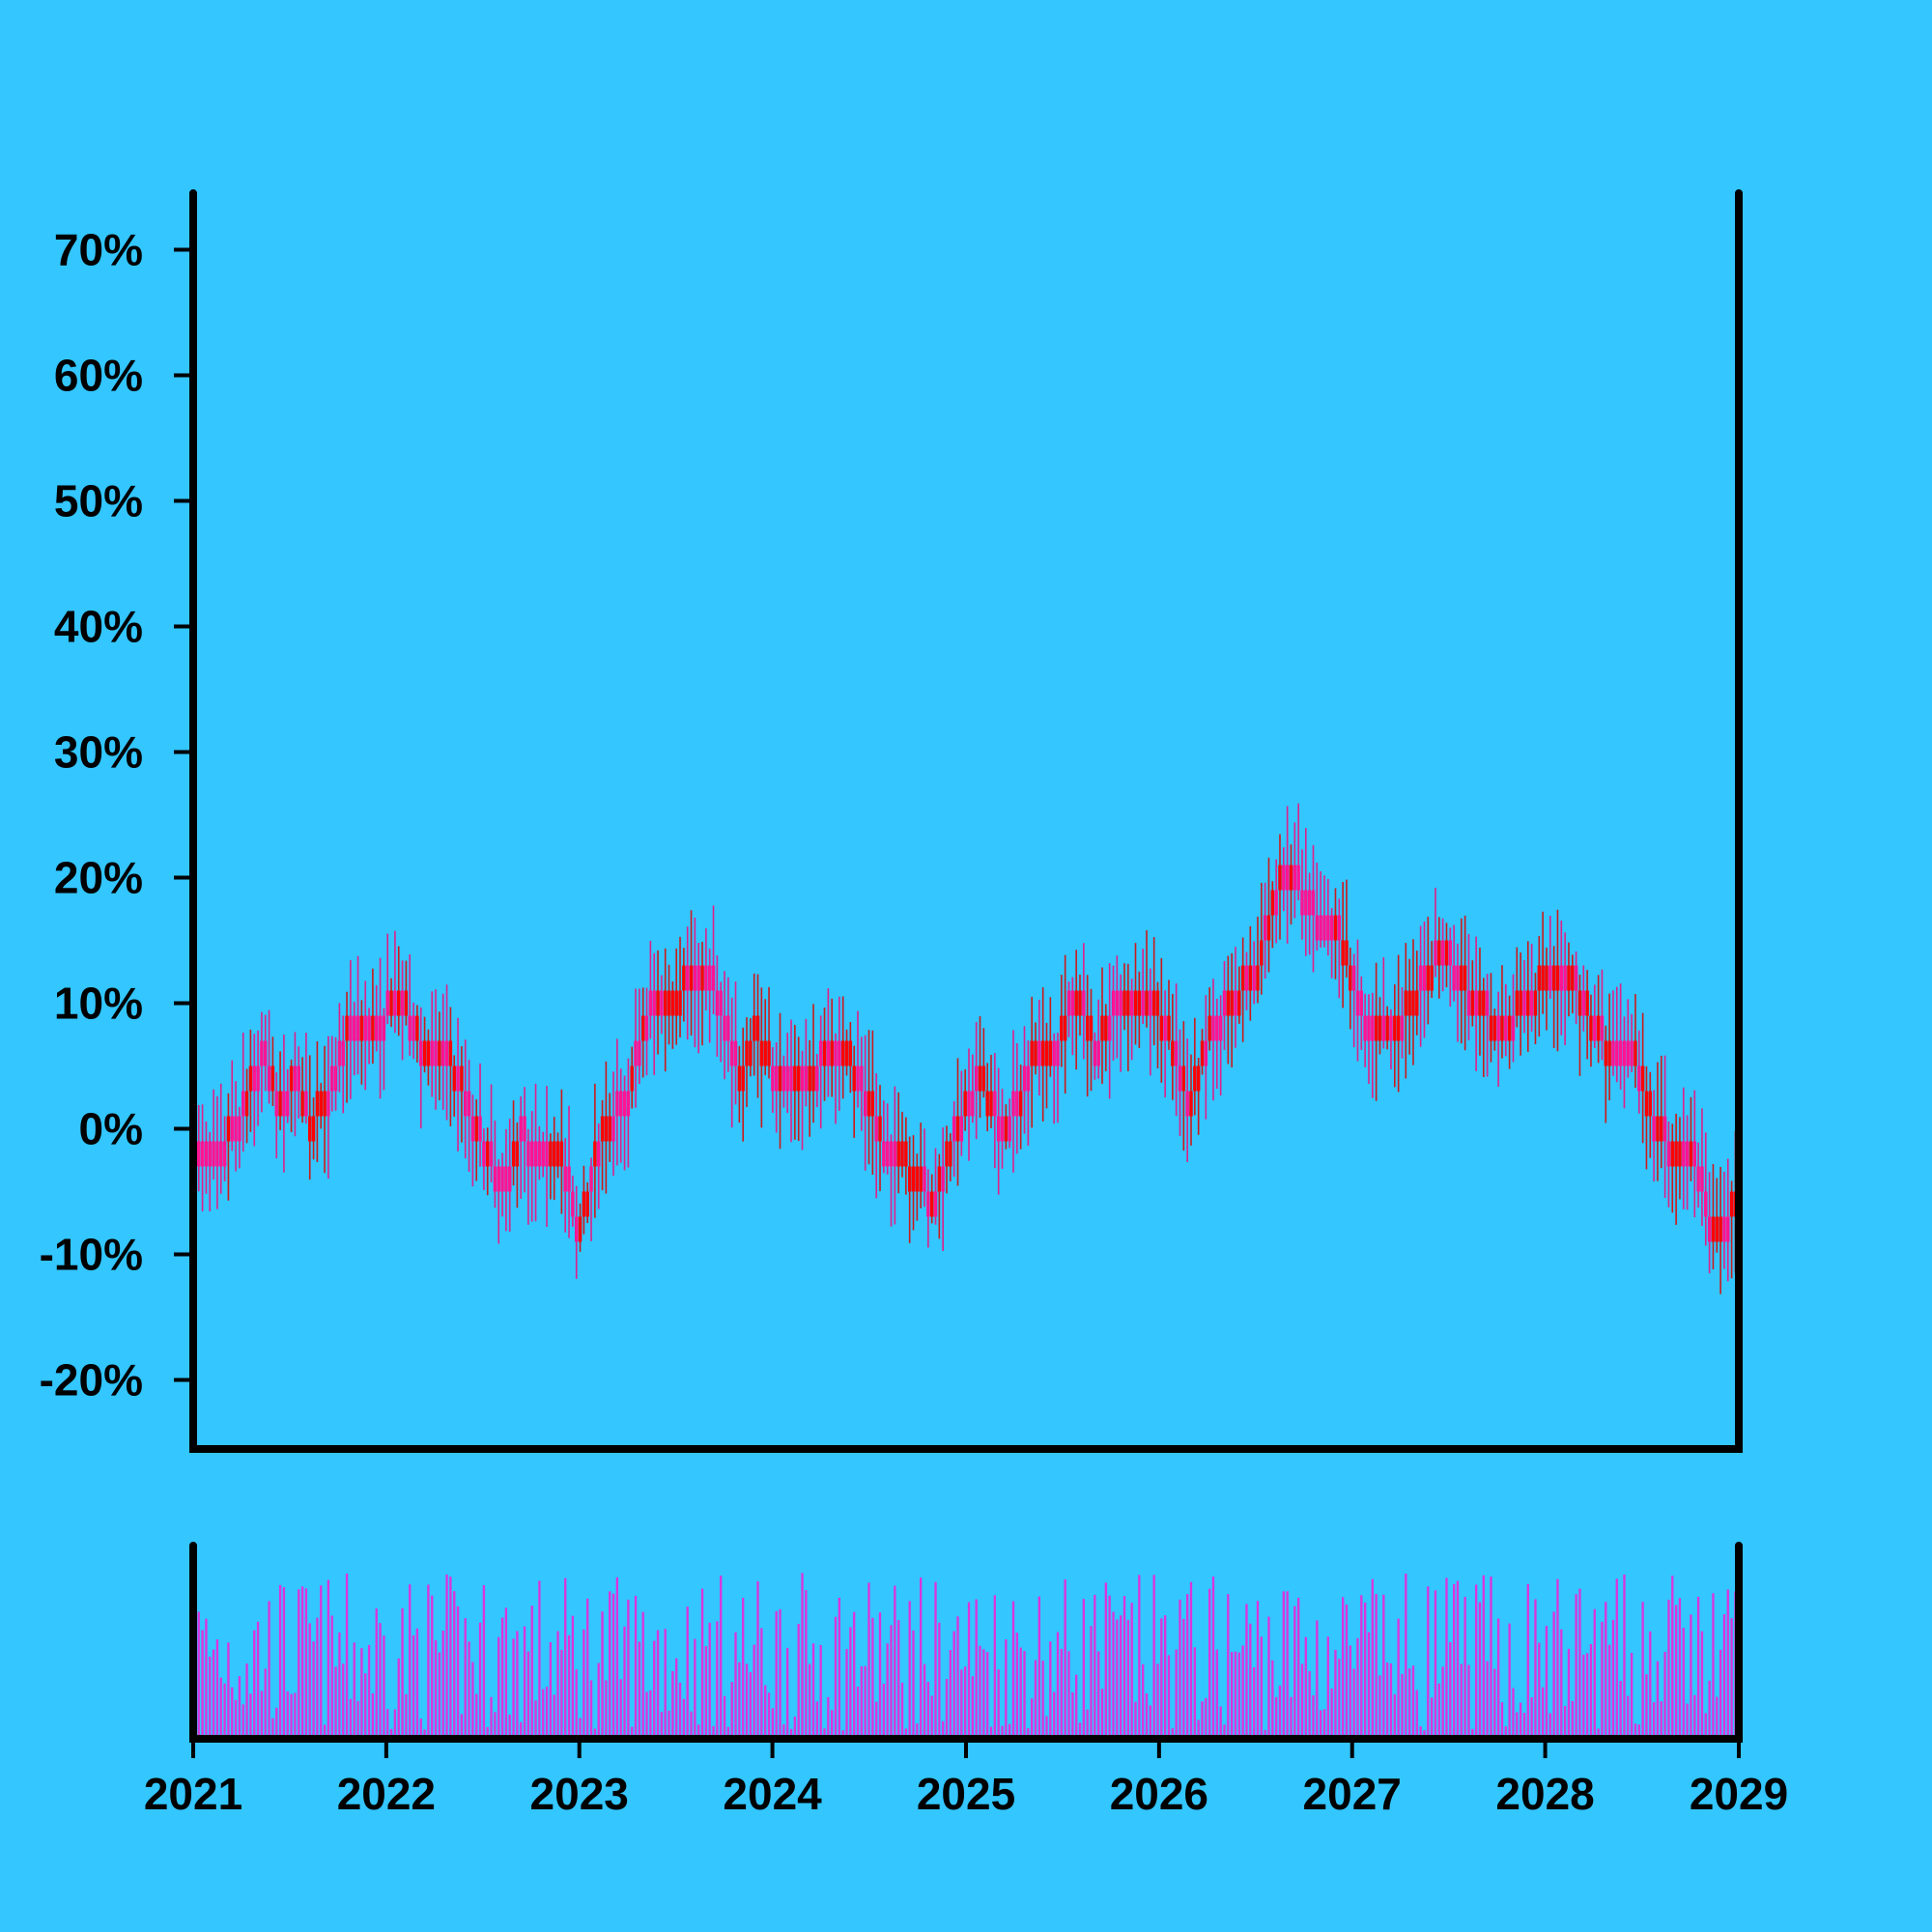  What do you see at coordinates (966, 1794) in the screenshot?
I see `x-tick-label: 2025` at bounding box center [966, 1794].